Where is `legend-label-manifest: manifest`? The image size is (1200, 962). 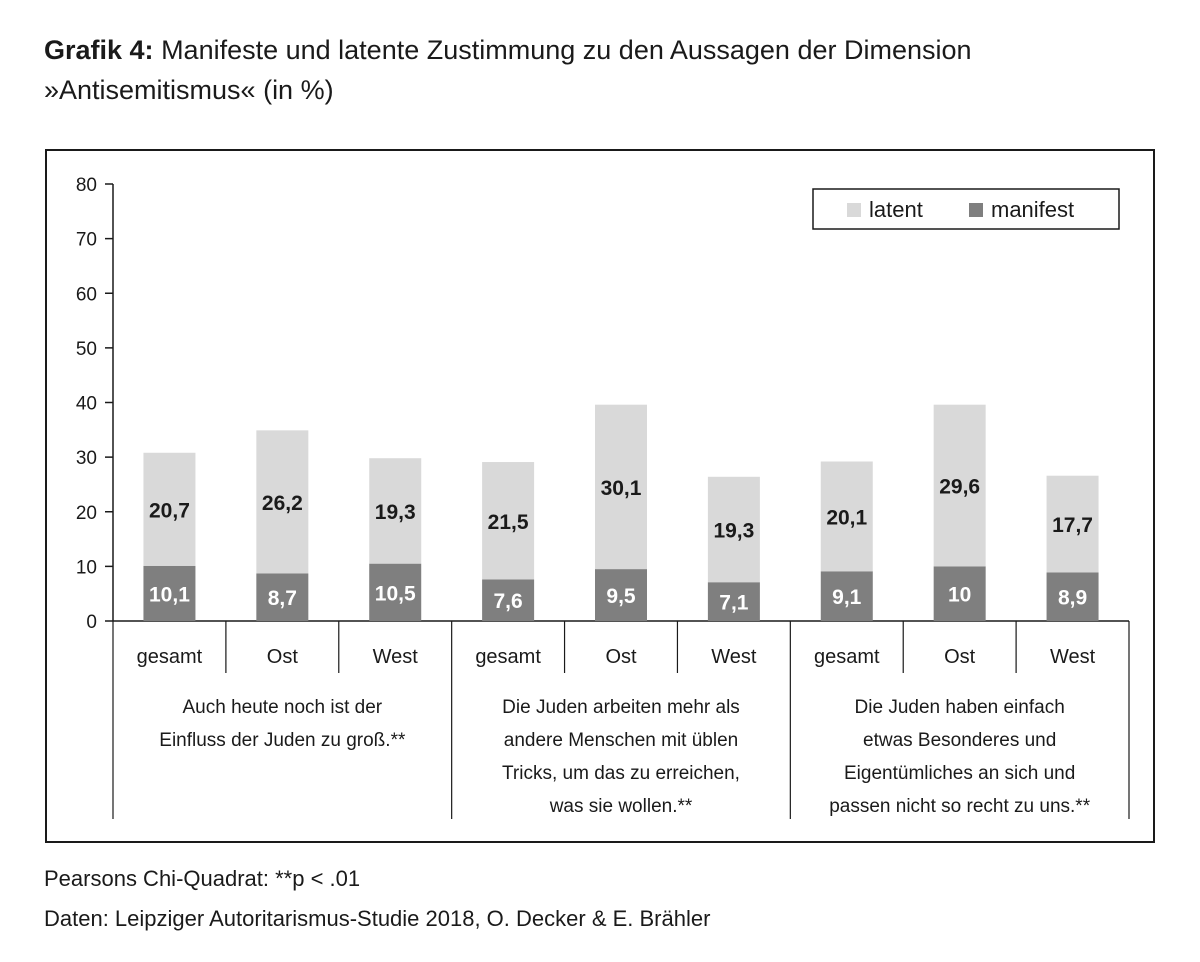
legend-label-manifest: manifest is located at coordinates (1032, 209).